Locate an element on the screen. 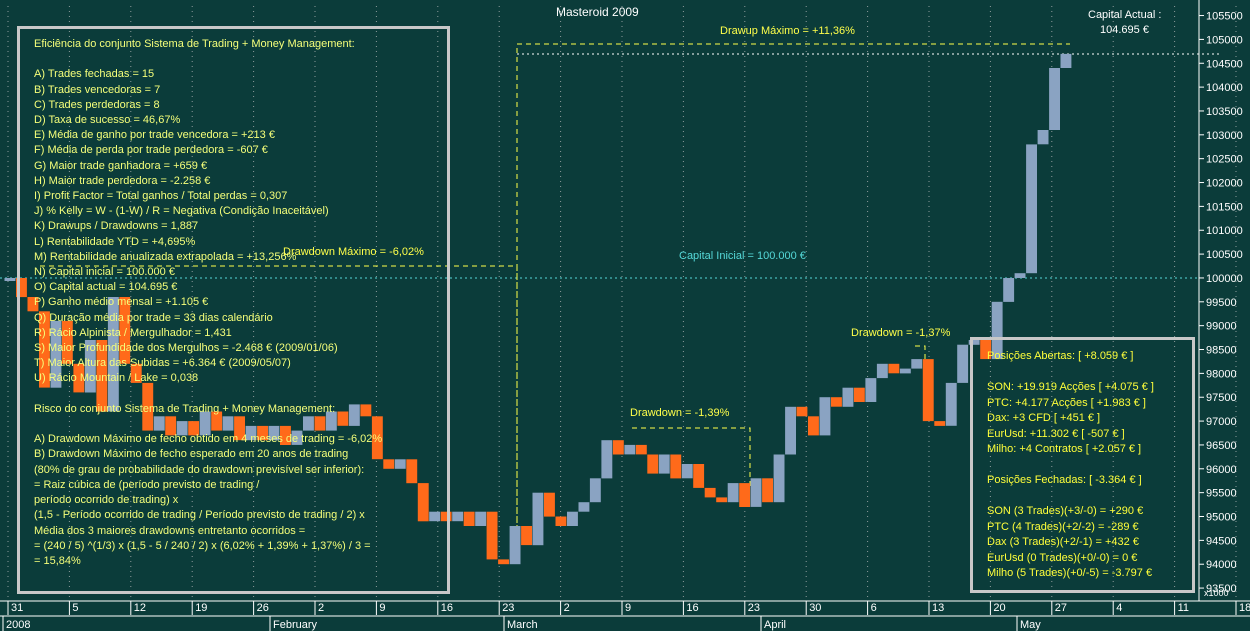  y-tick-label: 102000 is located at coordinates (1224, 184).